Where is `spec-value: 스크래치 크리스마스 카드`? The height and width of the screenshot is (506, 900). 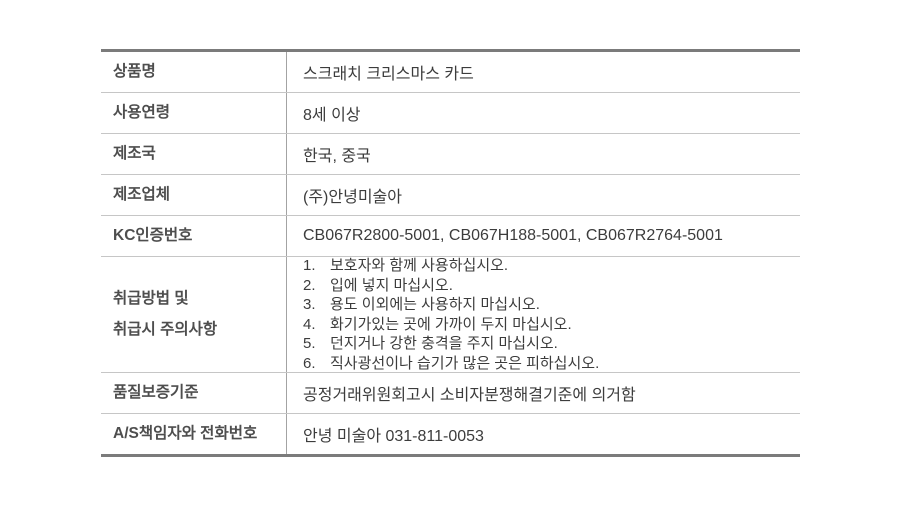
spec-value: 스크래치 크리스마스 카드 is located at coordinates (388, 74).